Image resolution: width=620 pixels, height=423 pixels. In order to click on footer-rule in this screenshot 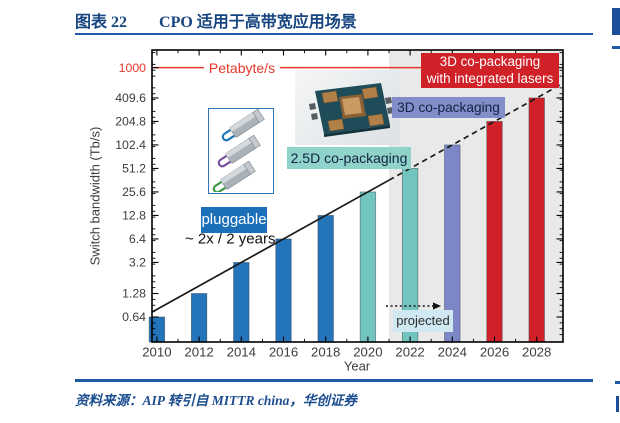, I will do `click(334, 380)`.